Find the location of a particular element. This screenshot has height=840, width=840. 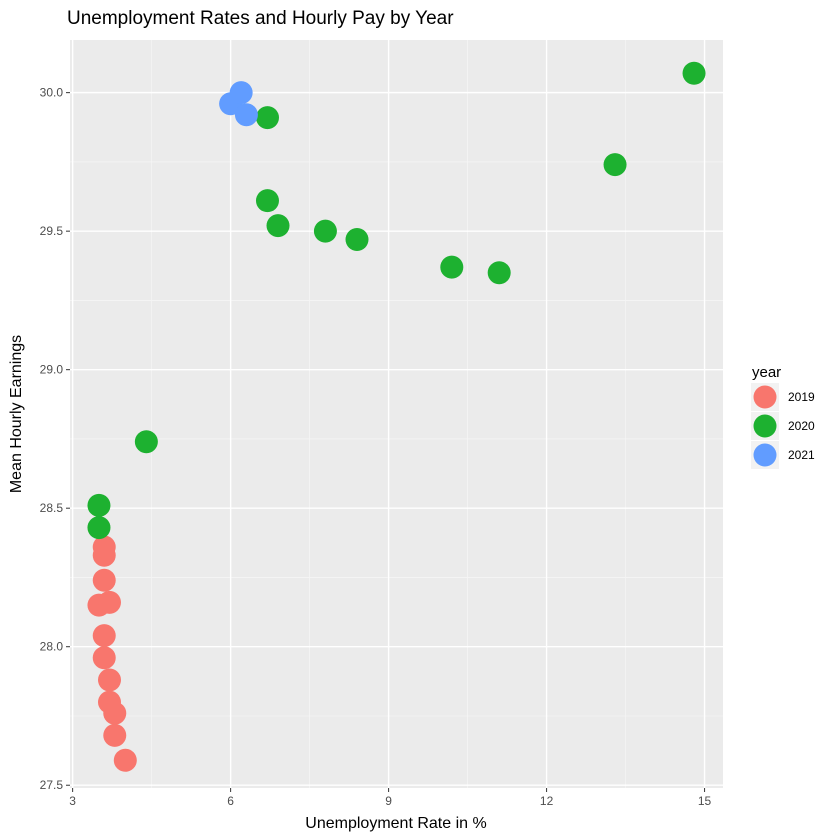

legend-label-2019: 2019 is located at coordinates (801, 397).